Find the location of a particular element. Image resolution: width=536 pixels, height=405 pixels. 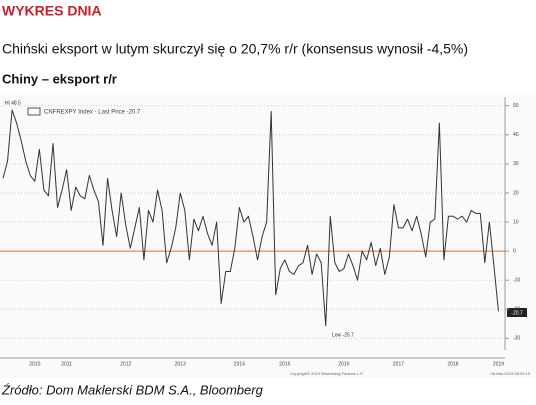

y-tick-label: 40 is located at coordinates (516, 135).